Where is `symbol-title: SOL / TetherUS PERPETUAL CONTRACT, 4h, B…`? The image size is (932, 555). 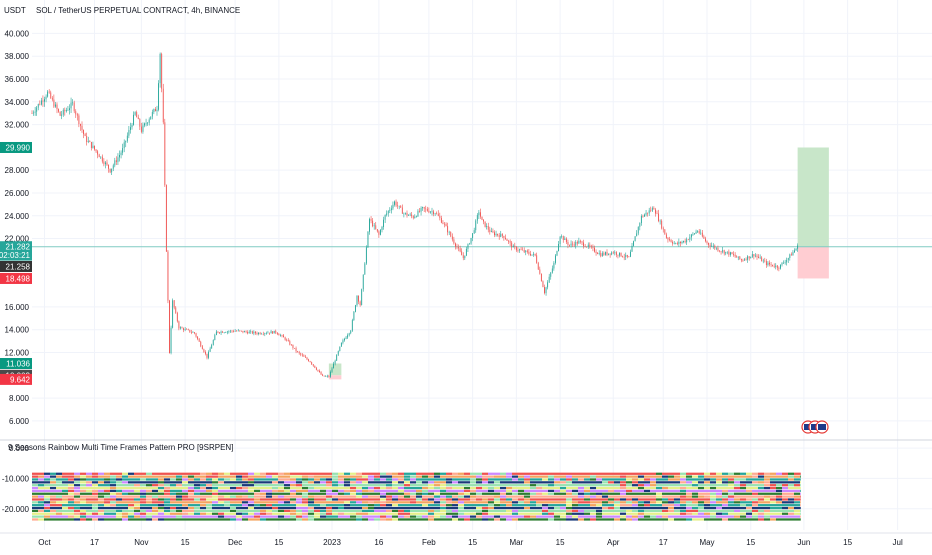 symbol-title: SOL / TetherUS PERPETUAL CONTRACT, 4h, B… is located at coordinates (138, 10).